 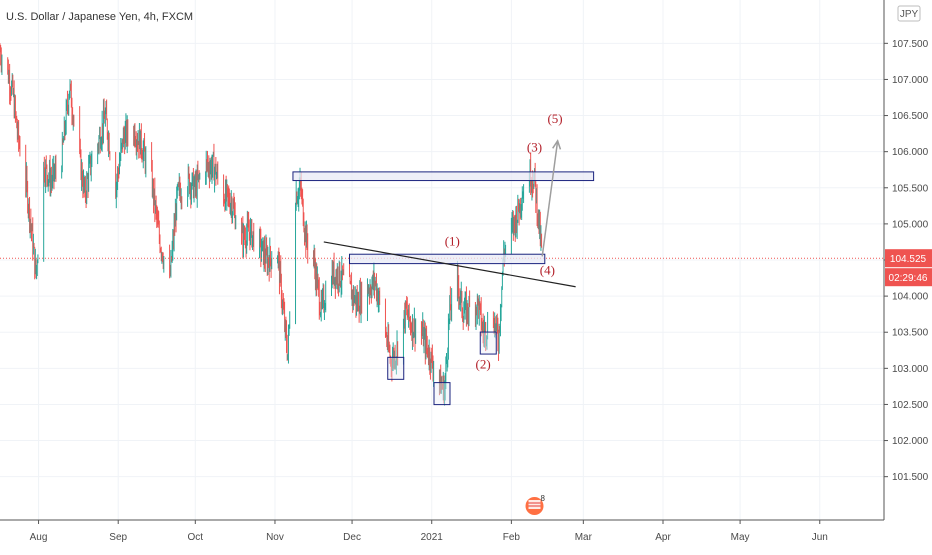 What do you see at coordinates (910, 224) in the screenshot?
I see `y-tick-label: 105.000` at bounding box center [910, 224].